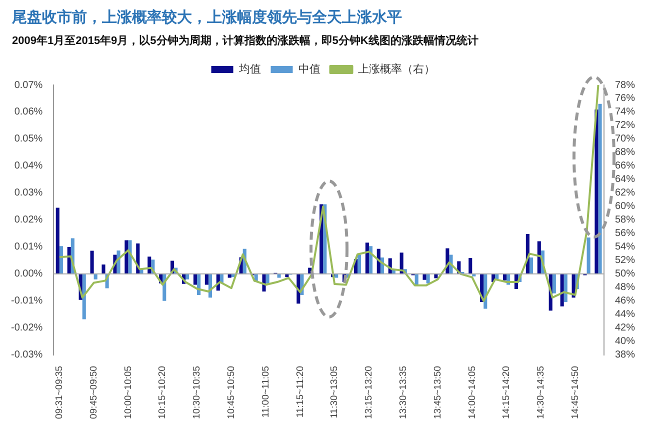 The height and width of the screenshot is (432, 650). What do you see at coordinates (625, 260) in the screenshot?
I see `y2-tick-label: 52%` at bounding box center [625, 260].